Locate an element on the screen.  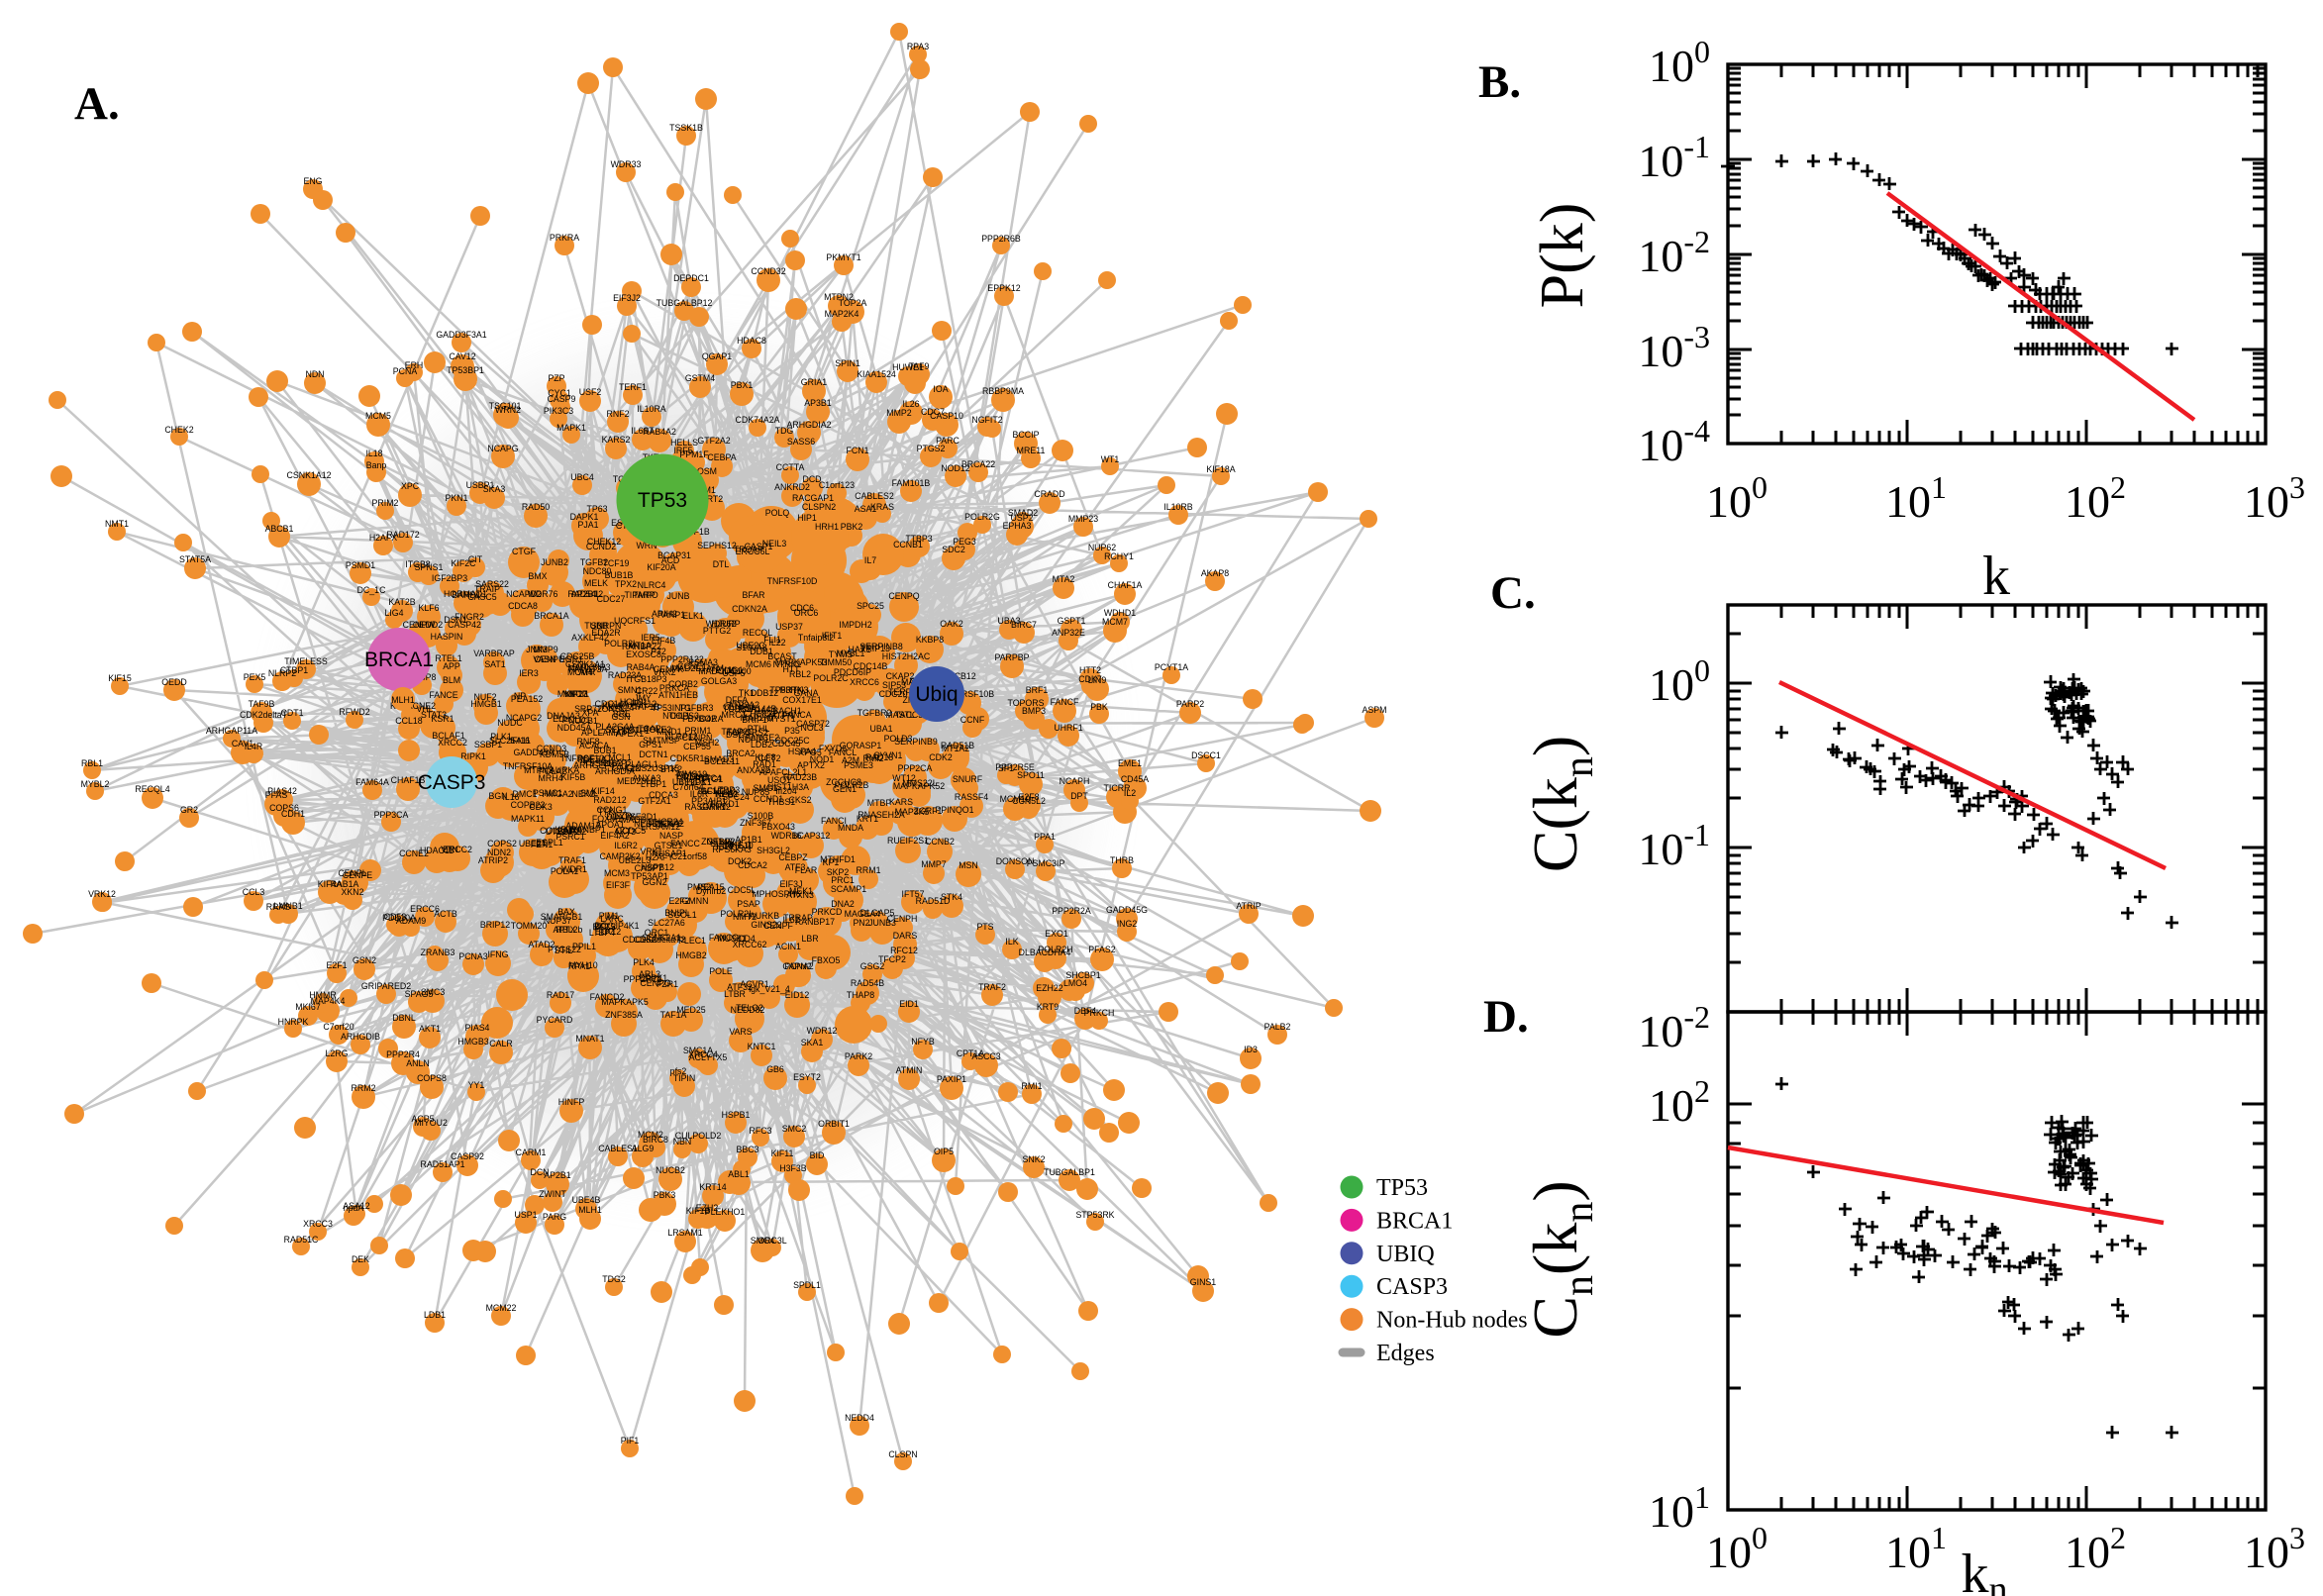
svg-text: EGR1 is located at coordinates (571, 659).